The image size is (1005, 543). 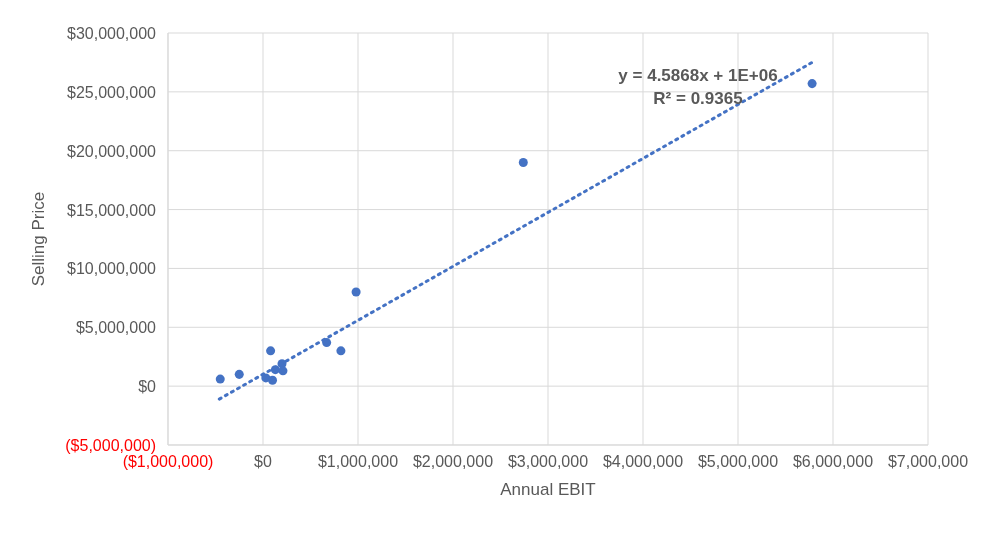 I want to click on y-tick-label: $30,000,000, so click(x=112, y=33).